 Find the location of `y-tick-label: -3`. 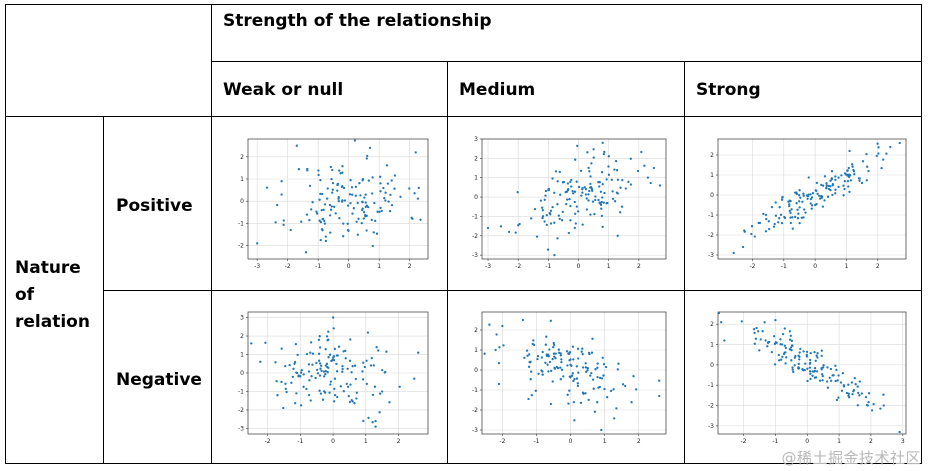

y-tick-label: -3 is located at coordinates (475, 430).